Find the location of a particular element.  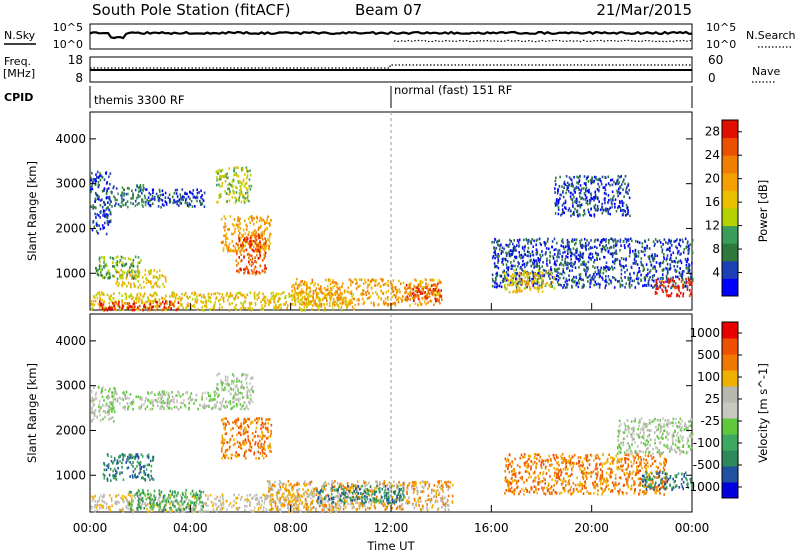

velocity-ytick-label: 4000 is located at coordinates (70, 341).